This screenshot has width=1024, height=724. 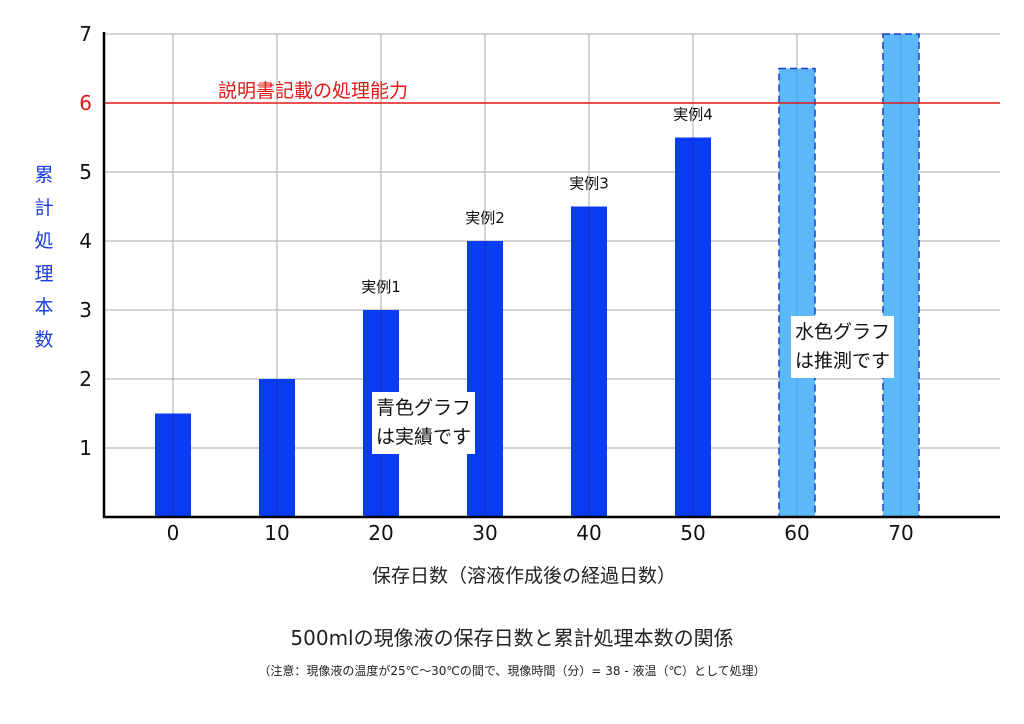 I want to click on x-tick-label-0: 0, so click(x=173, y=533).